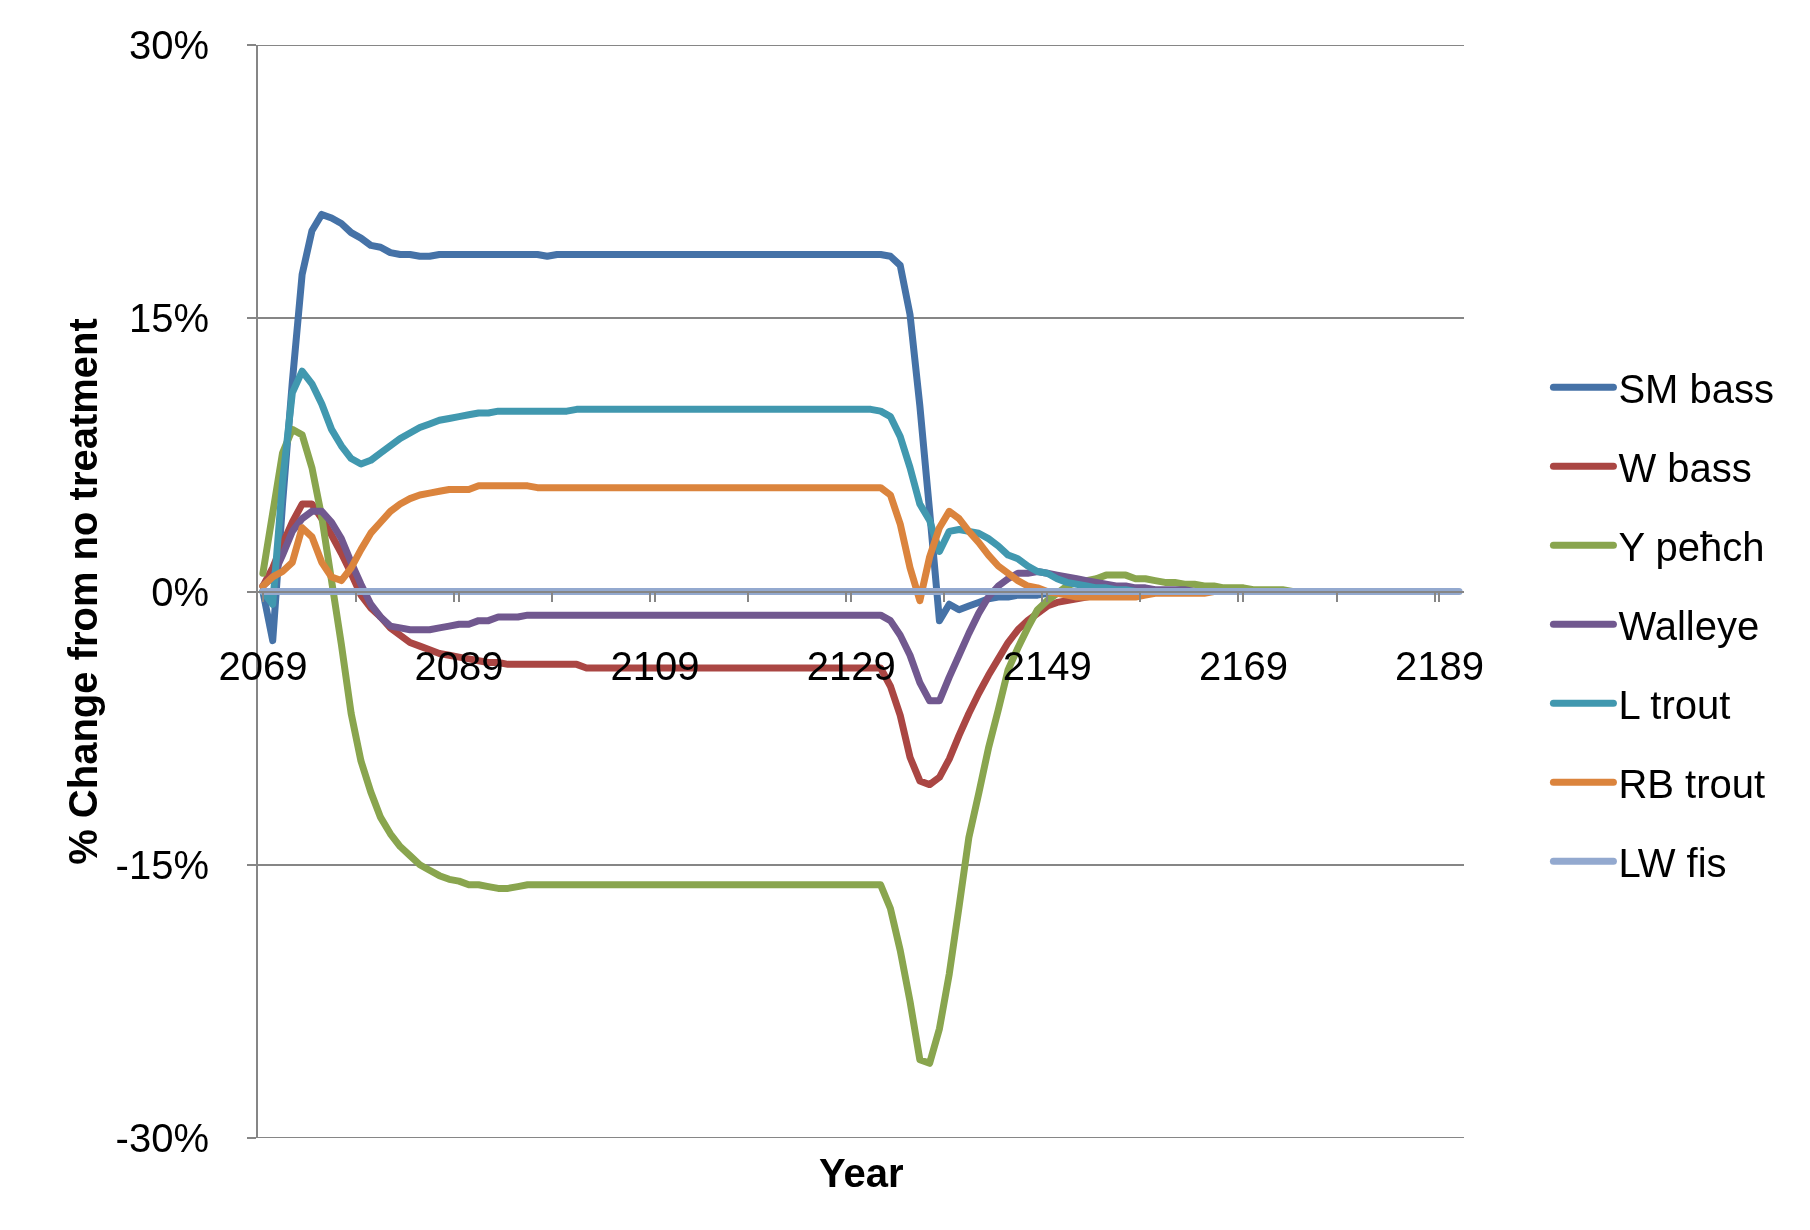 This screenshot has height=1230, width=1810. Describe the element at coordinates (82, 591) in the screenshot. I see `y-axis-title: % Change from no treatment` at that location.